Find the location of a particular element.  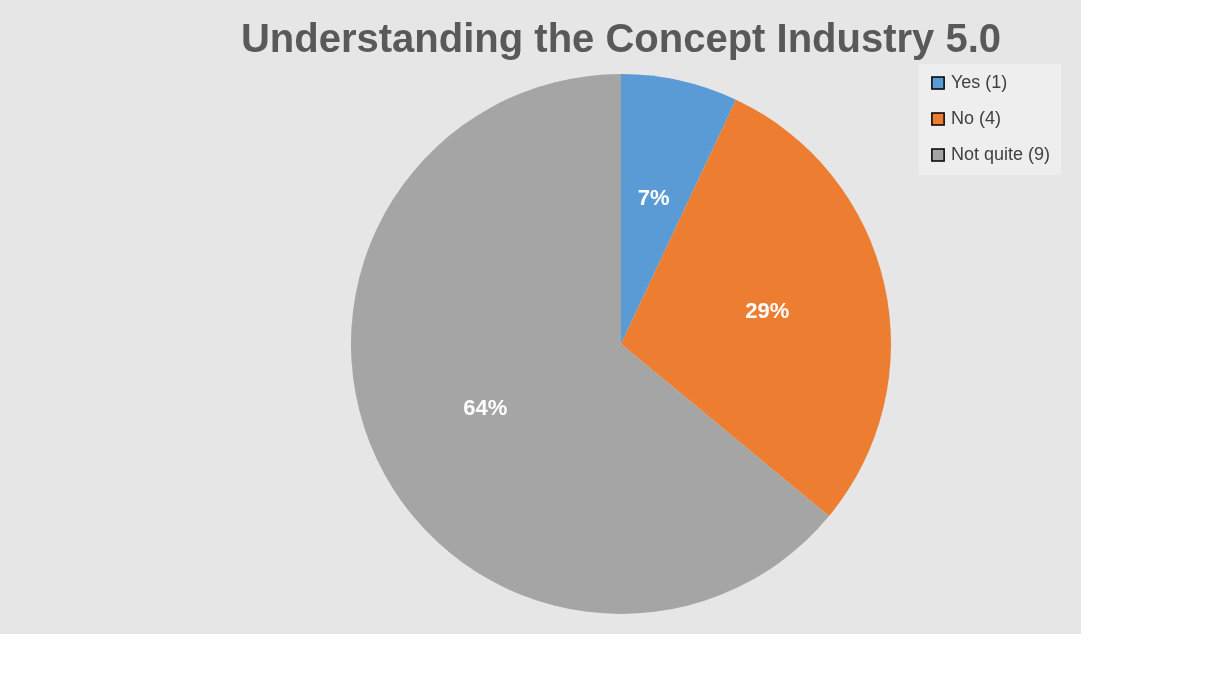

chart-title: Understanding the Concept Industry 5.0 is located at coordinates (621, 38).